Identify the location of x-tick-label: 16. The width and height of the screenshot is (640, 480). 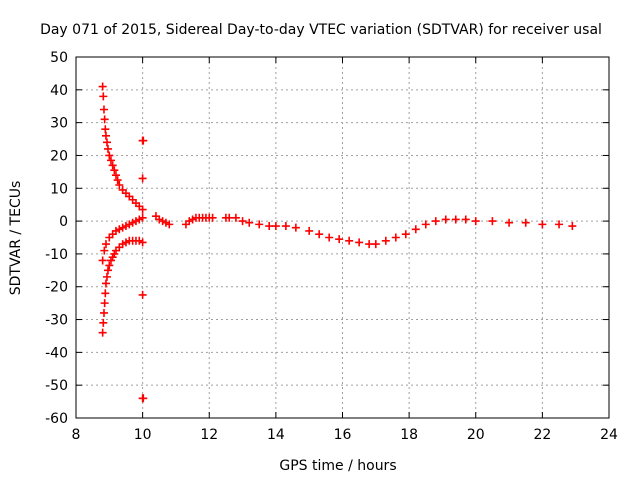
(343, 435).